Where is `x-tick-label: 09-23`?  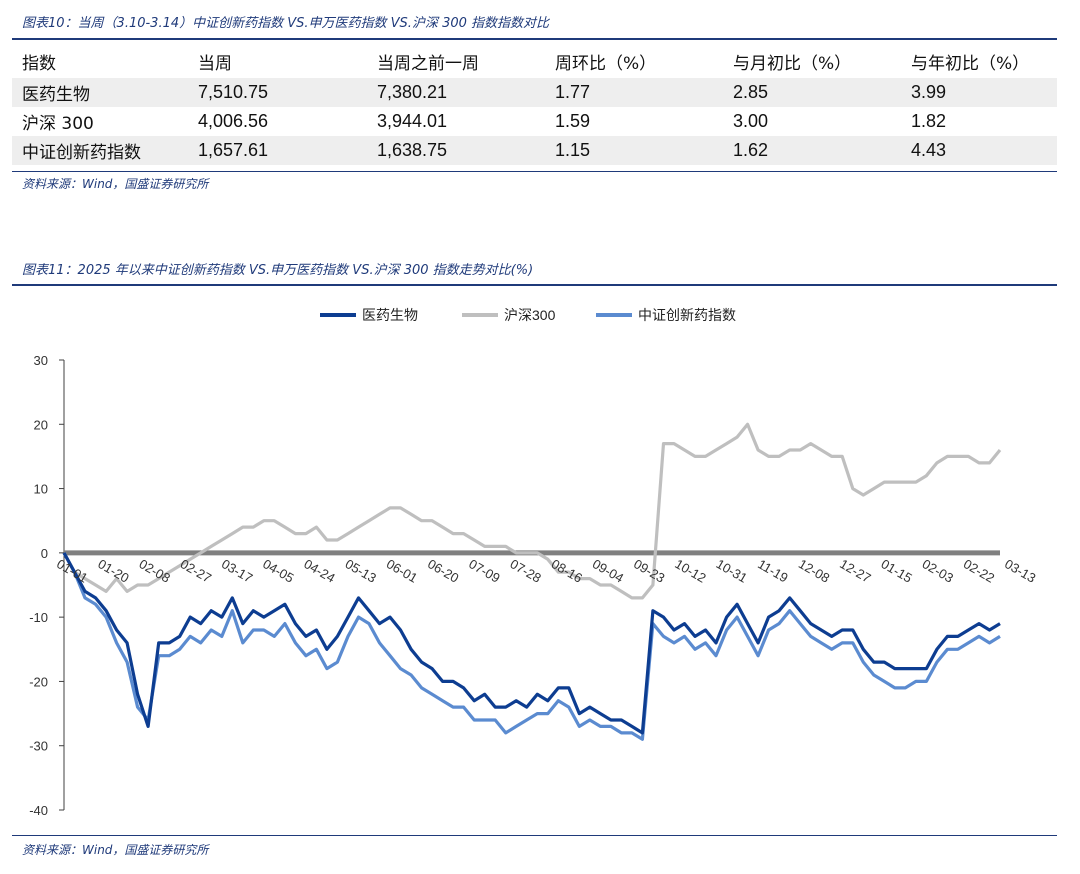
x-tick-label: 09-23 is located at coordinates (649, 571).